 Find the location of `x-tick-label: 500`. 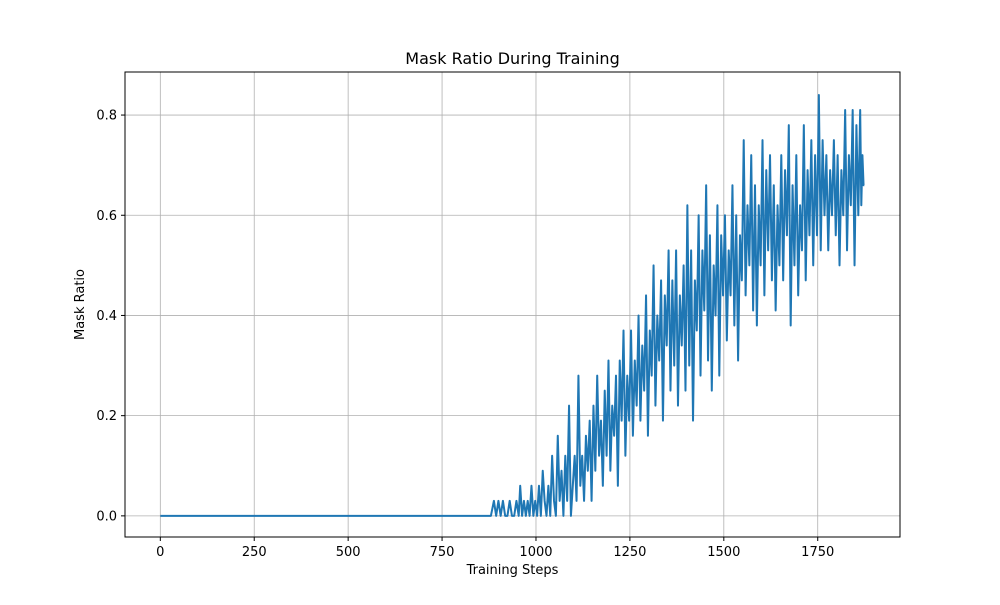

x-tick-label: 500 is located at coordinates (348, 552).